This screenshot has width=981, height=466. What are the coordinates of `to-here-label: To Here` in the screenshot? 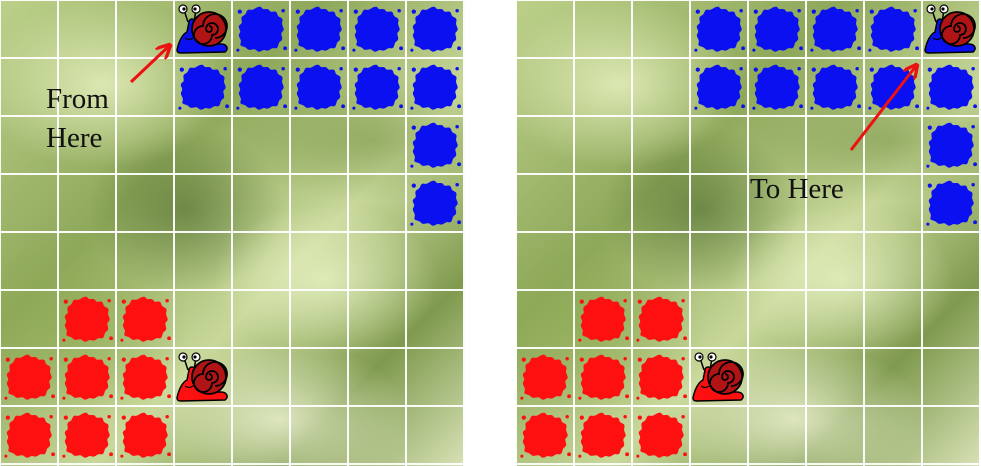 It's located at (797, 189).